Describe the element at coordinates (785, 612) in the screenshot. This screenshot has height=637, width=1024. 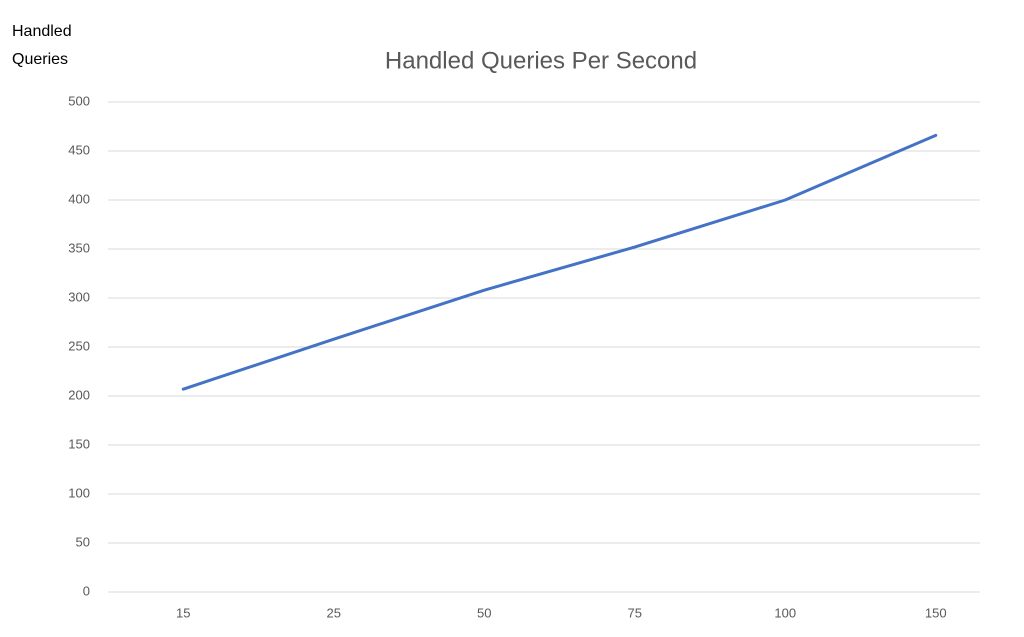
I see `x-tick-label: 100` at that location.